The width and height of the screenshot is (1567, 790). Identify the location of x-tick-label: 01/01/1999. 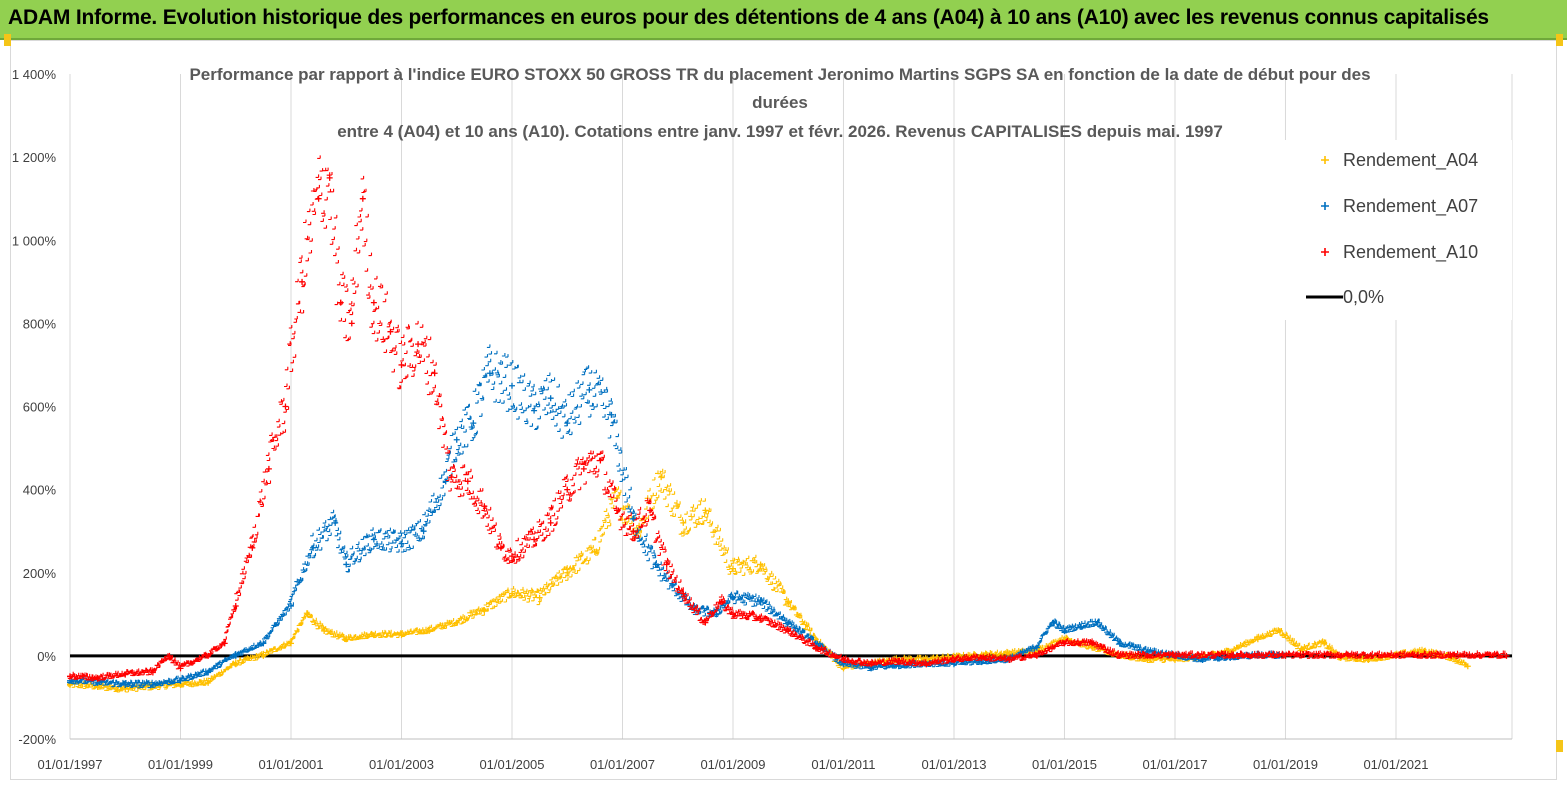
(180, 764).